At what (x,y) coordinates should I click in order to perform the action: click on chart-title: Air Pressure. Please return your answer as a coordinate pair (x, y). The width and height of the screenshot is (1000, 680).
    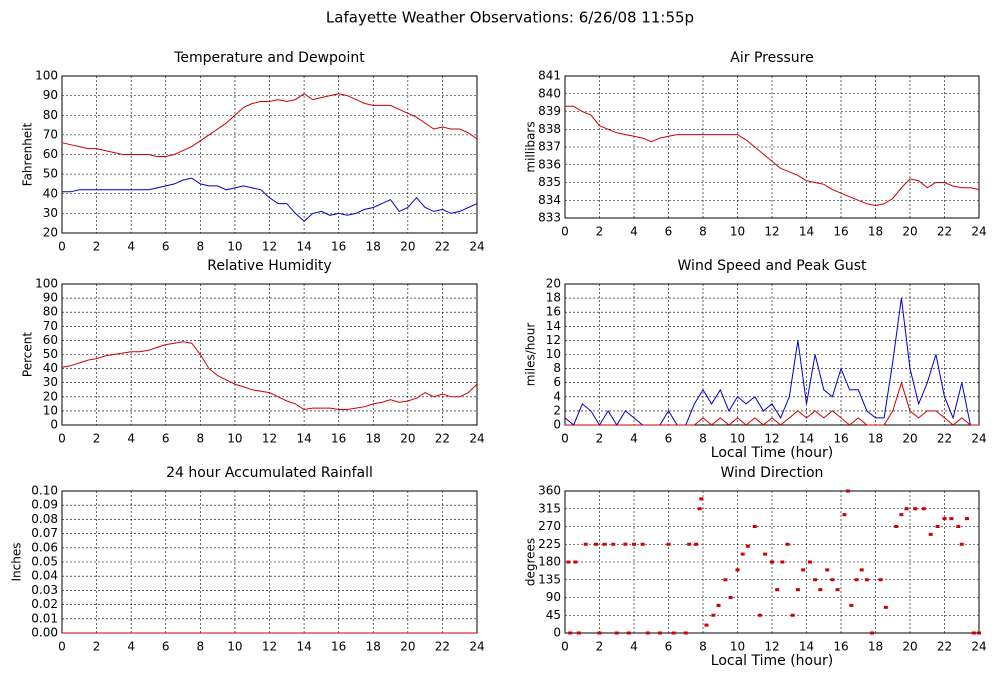
    Looking at the image, I should click on (771, 58).